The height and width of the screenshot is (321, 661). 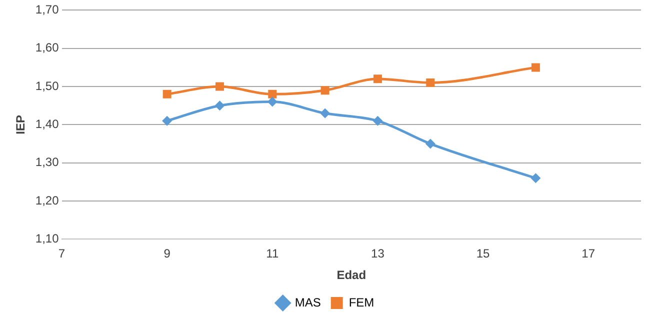 I want to click on y-tick-label: 1,20, so click(x=47, y=200).